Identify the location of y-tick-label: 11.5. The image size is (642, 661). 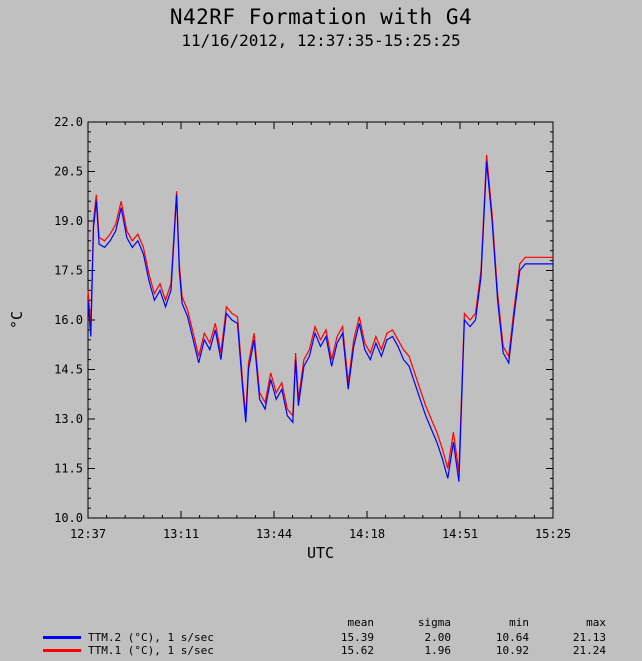
(68, 469).